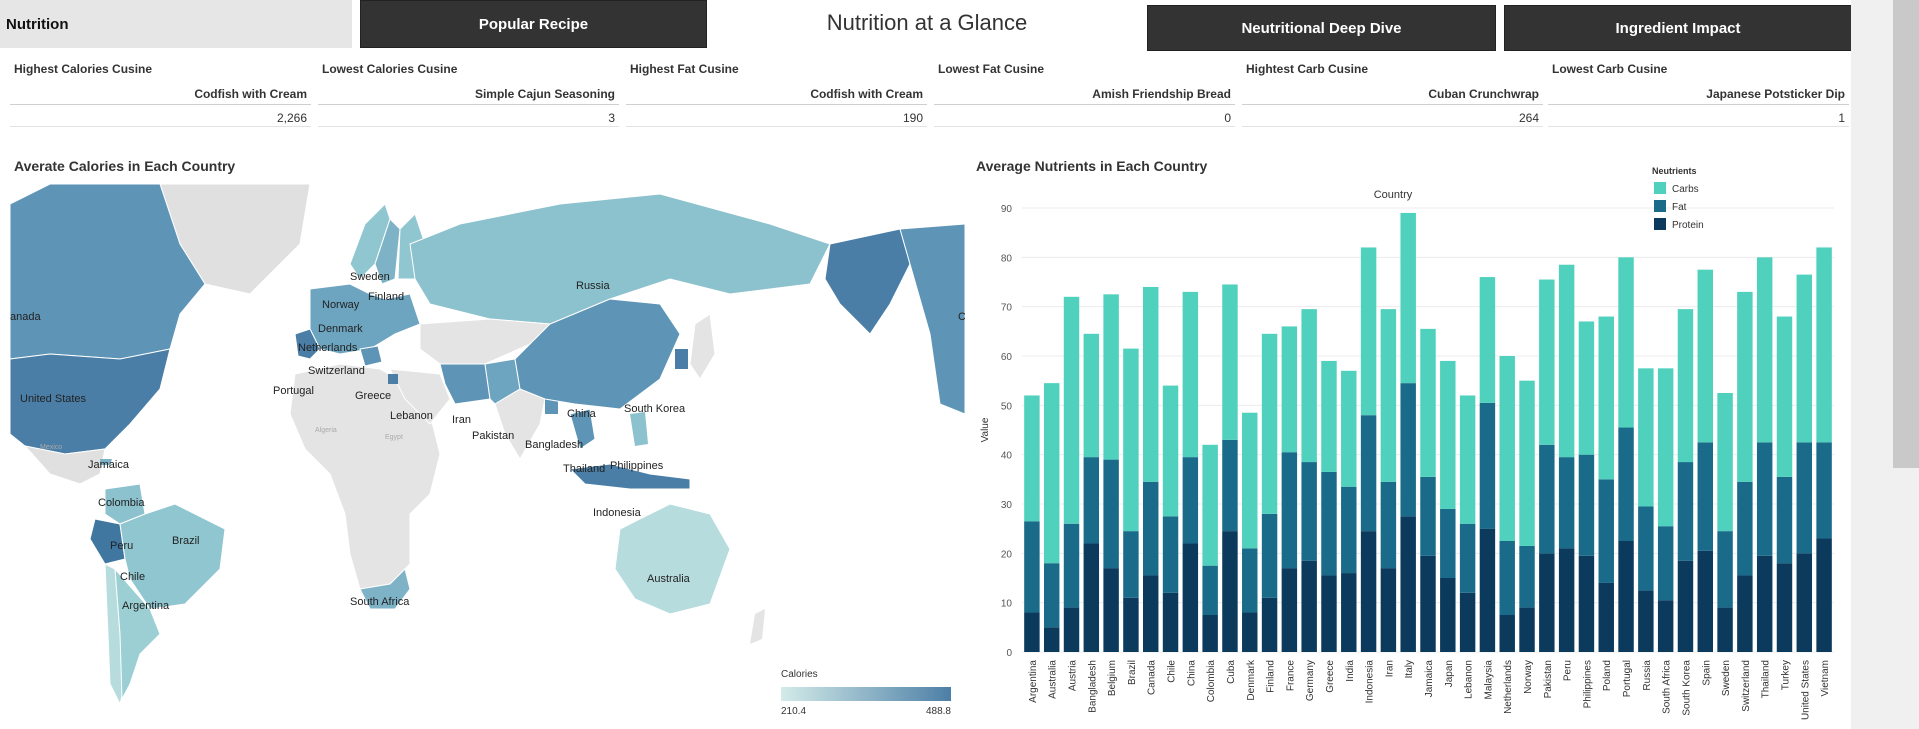 This screenshot has width=1919, height=729. I want to click on map-japan, so click(702, 346).